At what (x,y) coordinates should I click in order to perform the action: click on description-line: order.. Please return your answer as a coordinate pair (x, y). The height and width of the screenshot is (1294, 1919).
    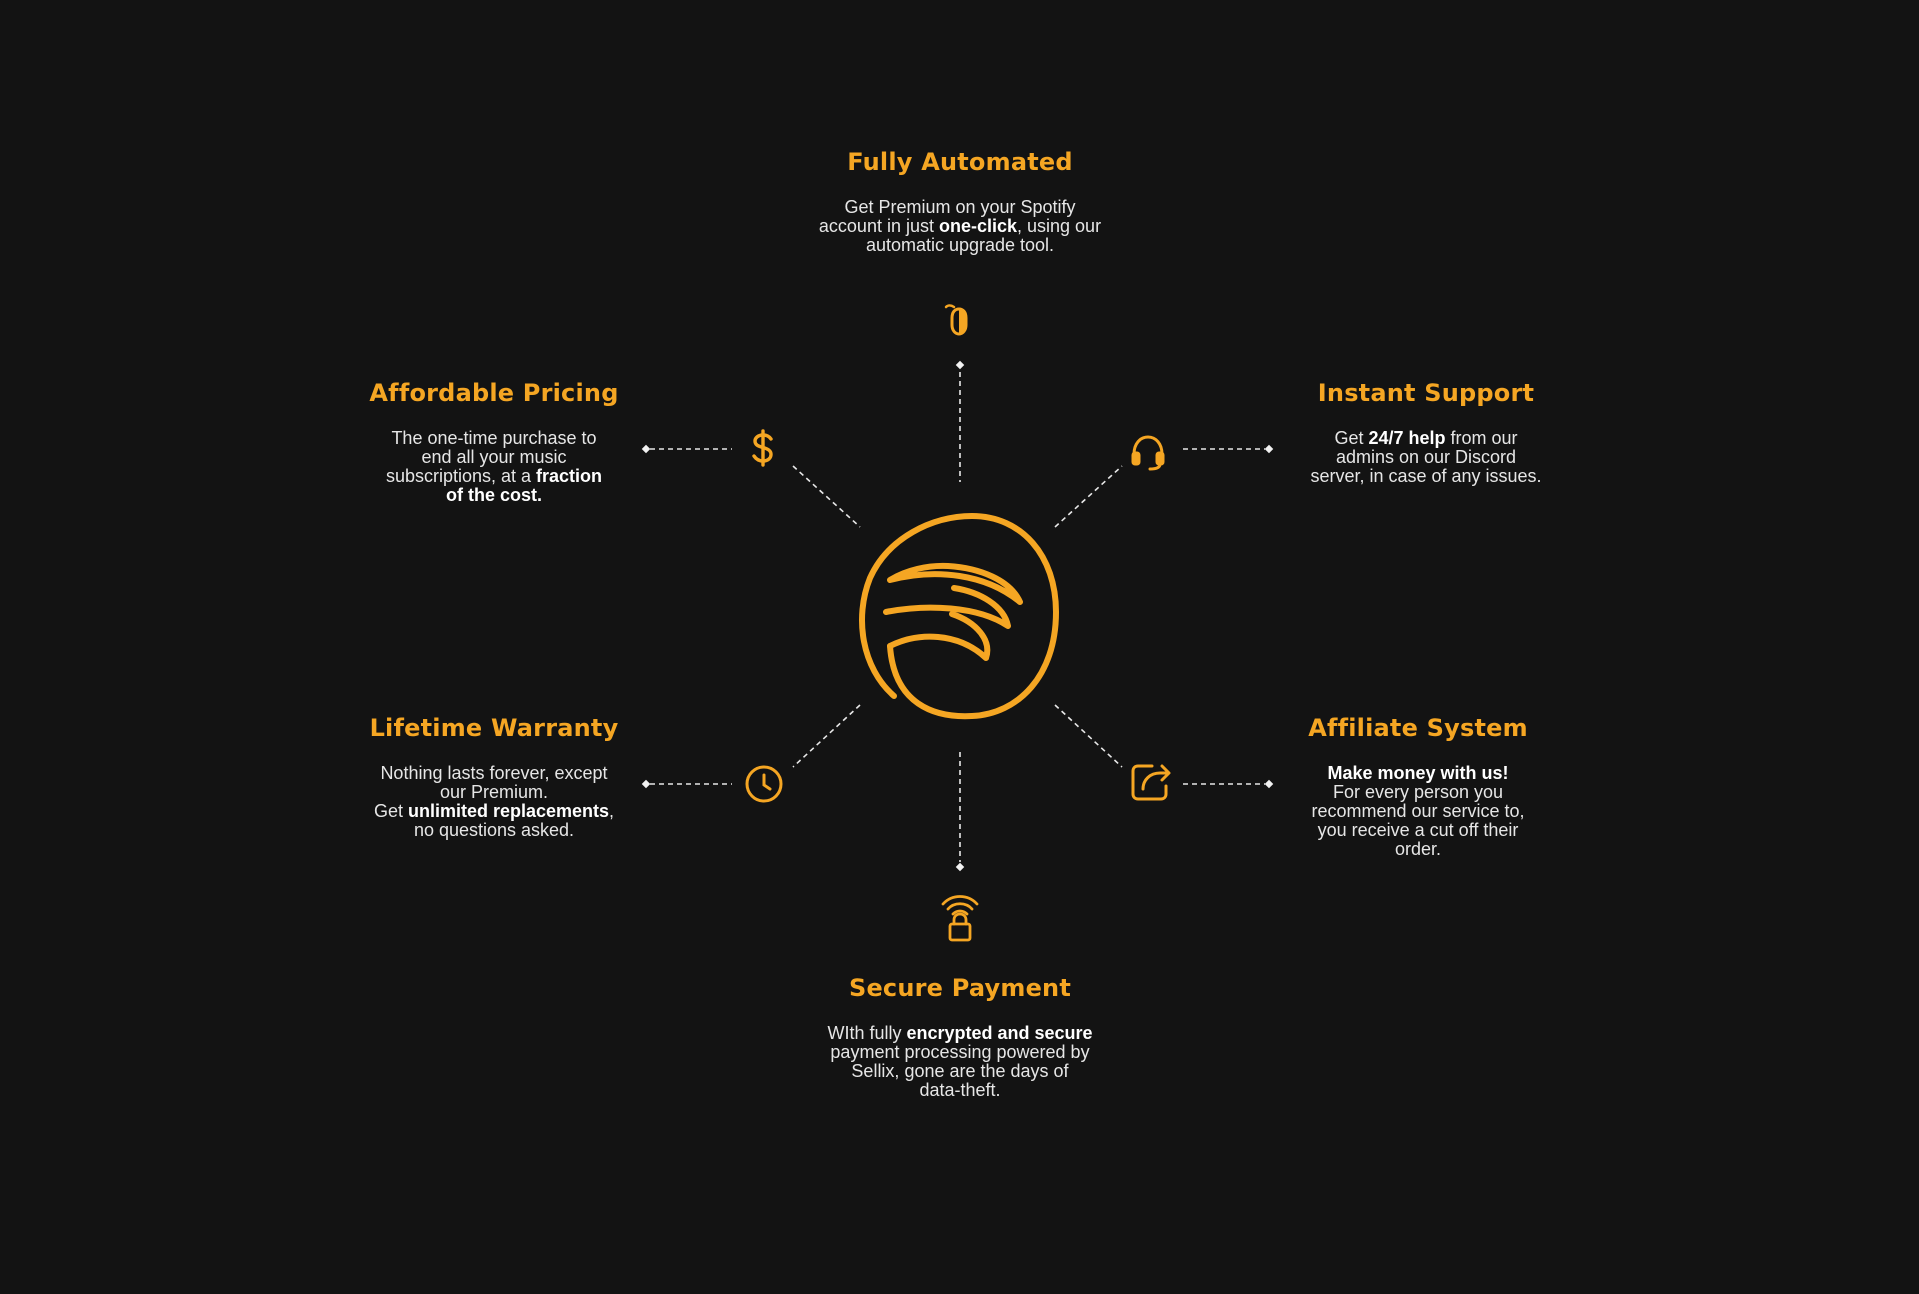
    Looking at the image, I should click on (1418, 849).